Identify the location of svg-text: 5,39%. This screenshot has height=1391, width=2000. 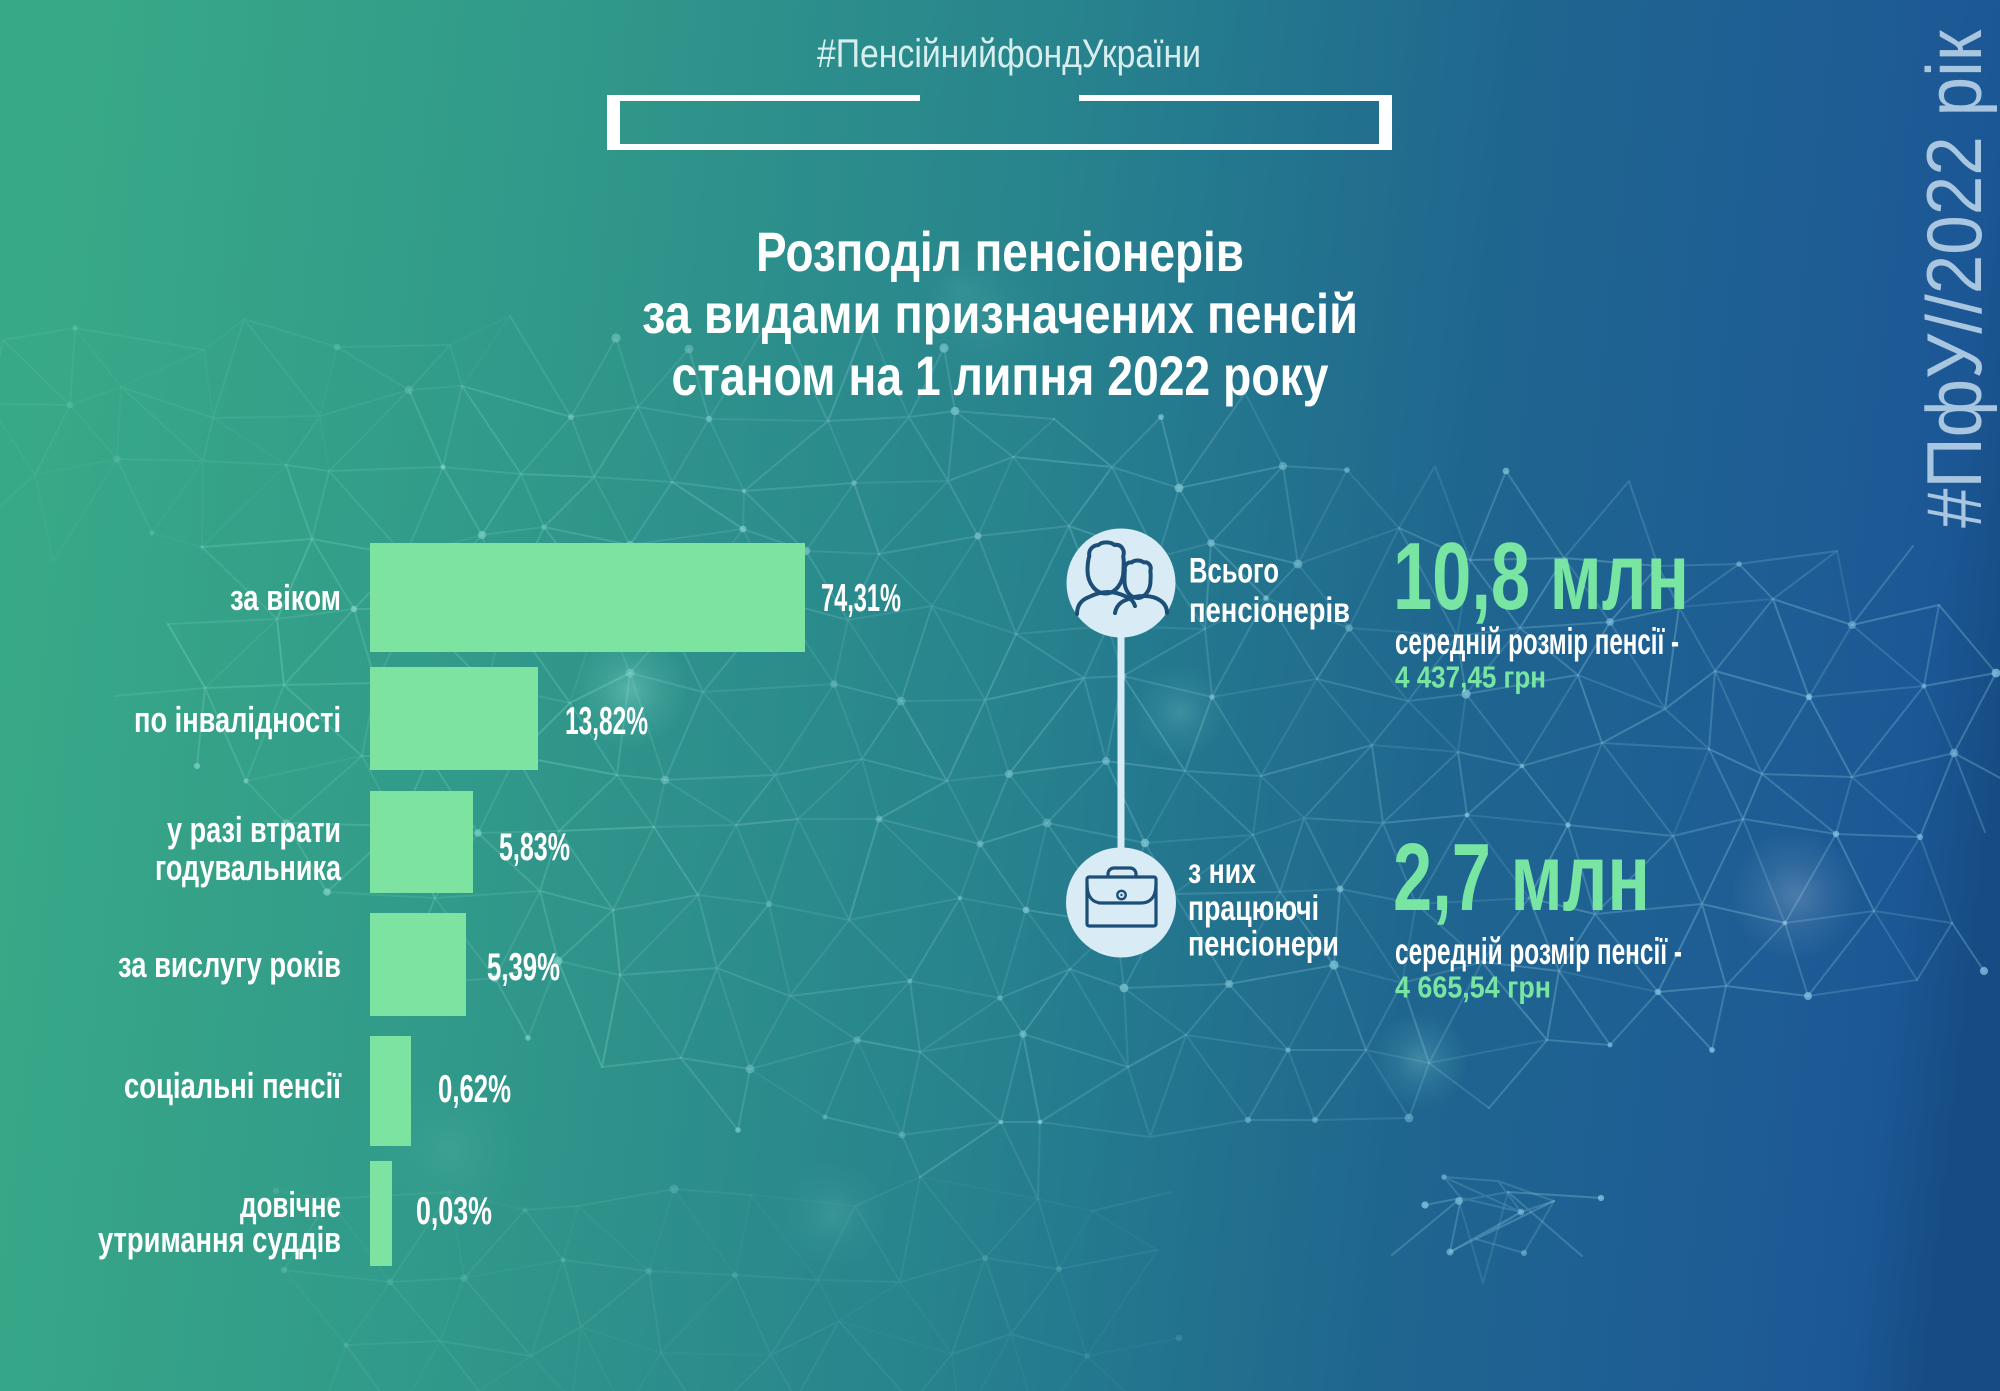
(523, 967).